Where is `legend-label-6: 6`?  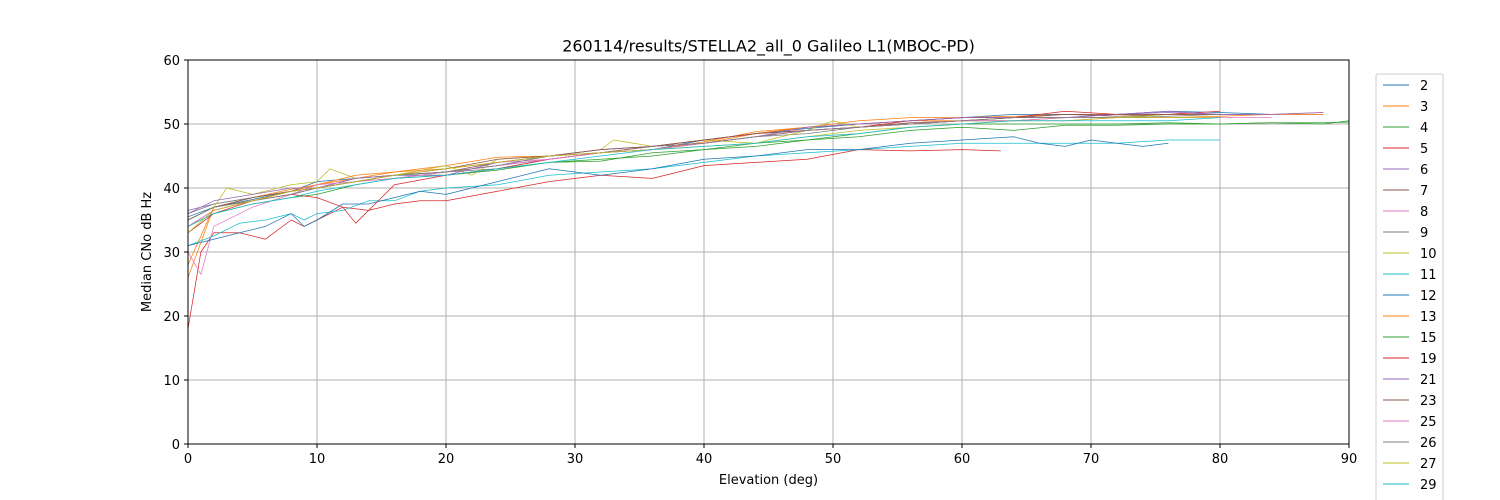
legend-label-6: 6 is located at coordinates (1424, 170).